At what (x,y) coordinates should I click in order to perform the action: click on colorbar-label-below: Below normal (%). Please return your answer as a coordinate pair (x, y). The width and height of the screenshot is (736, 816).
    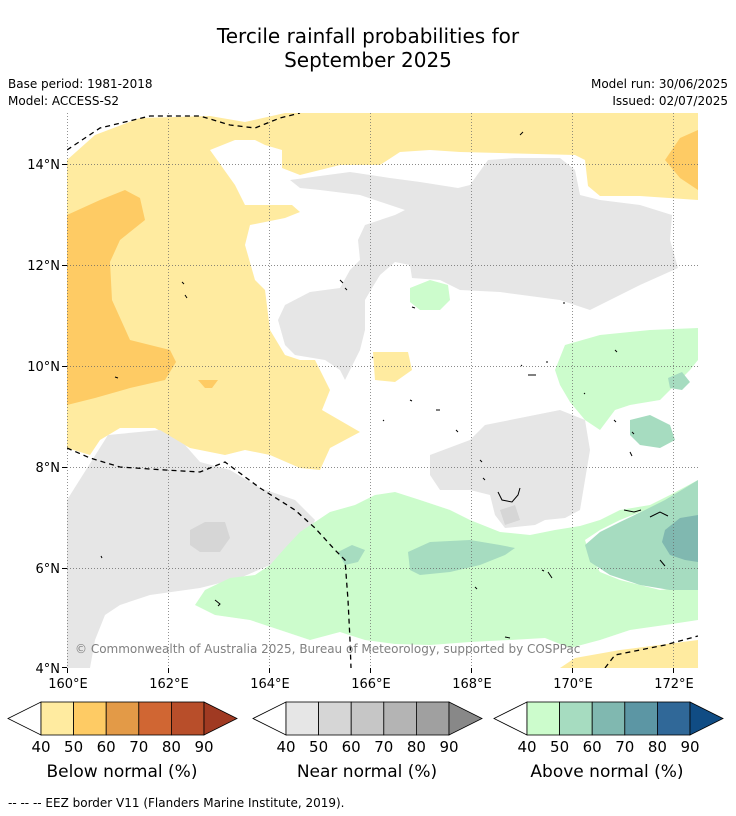
    Looking at the image, I should click on (122, 772).